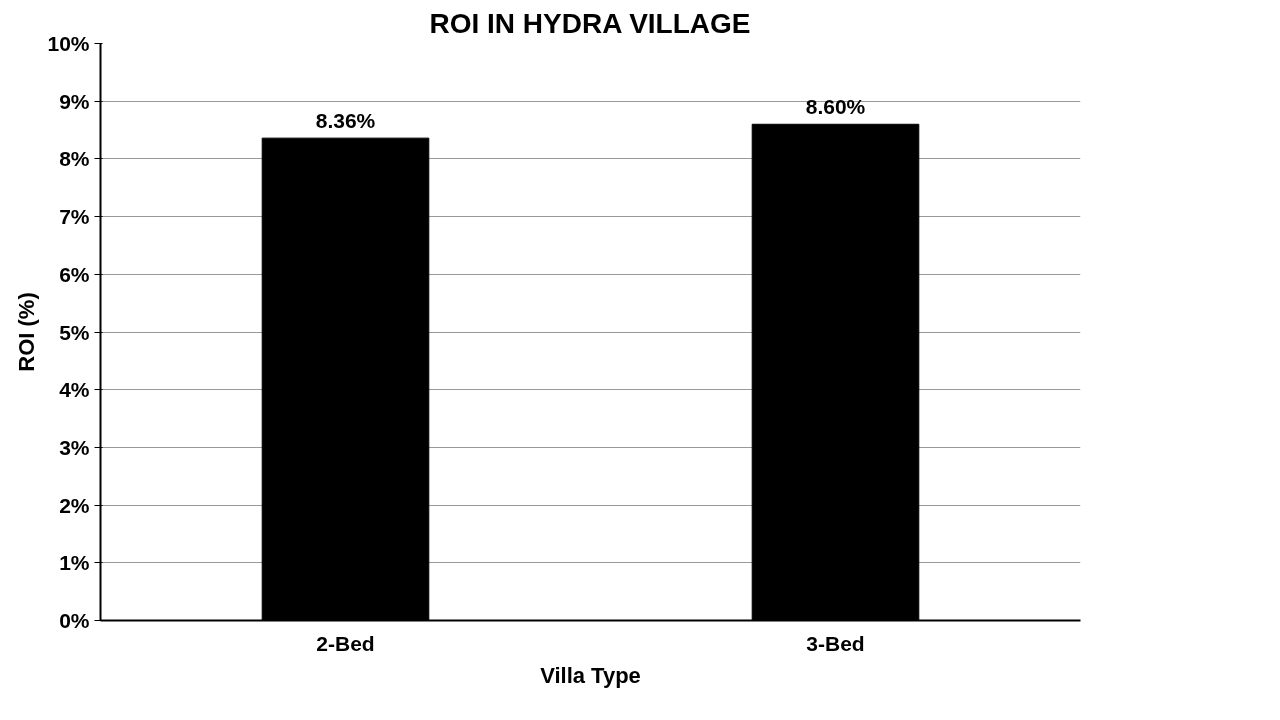 The width and height of the screenshot is (1280, 720). I want to click on y-tick-label: 8%, so click(74, 159).